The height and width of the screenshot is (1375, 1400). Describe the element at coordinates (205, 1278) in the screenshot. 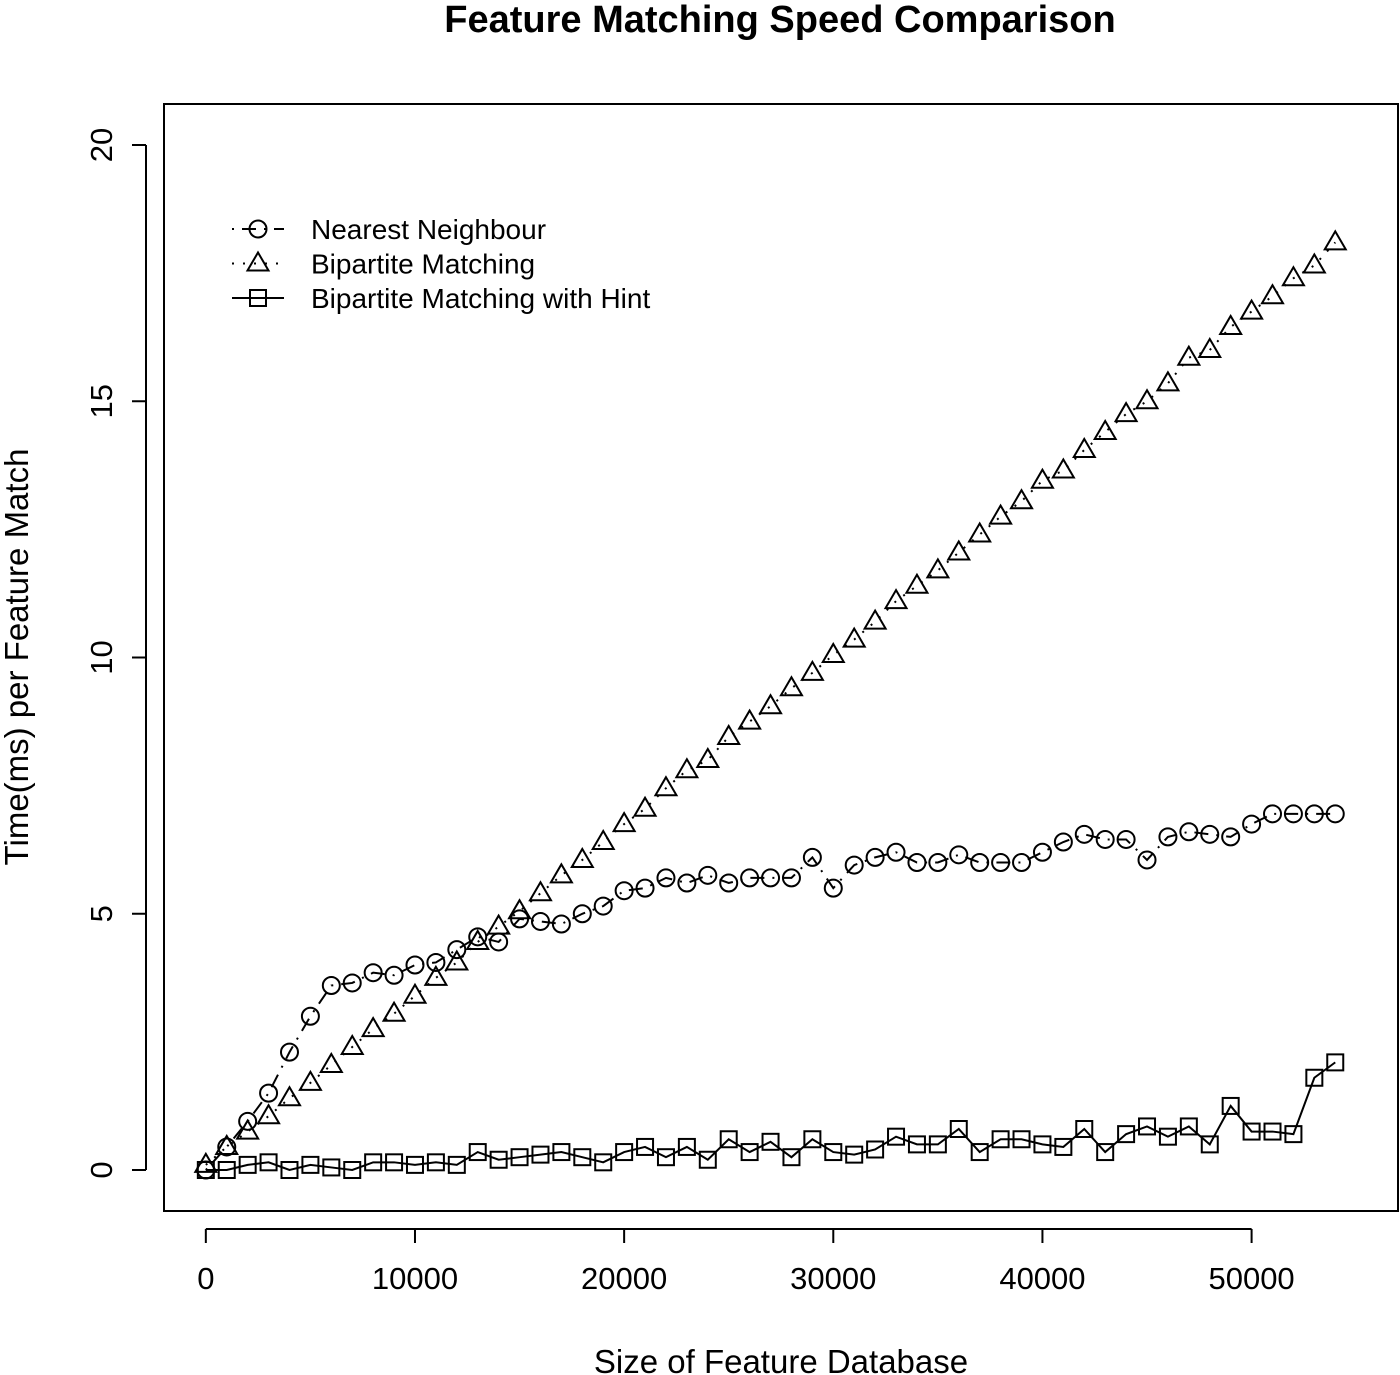

I see `x-tick-label: 0` at that location.